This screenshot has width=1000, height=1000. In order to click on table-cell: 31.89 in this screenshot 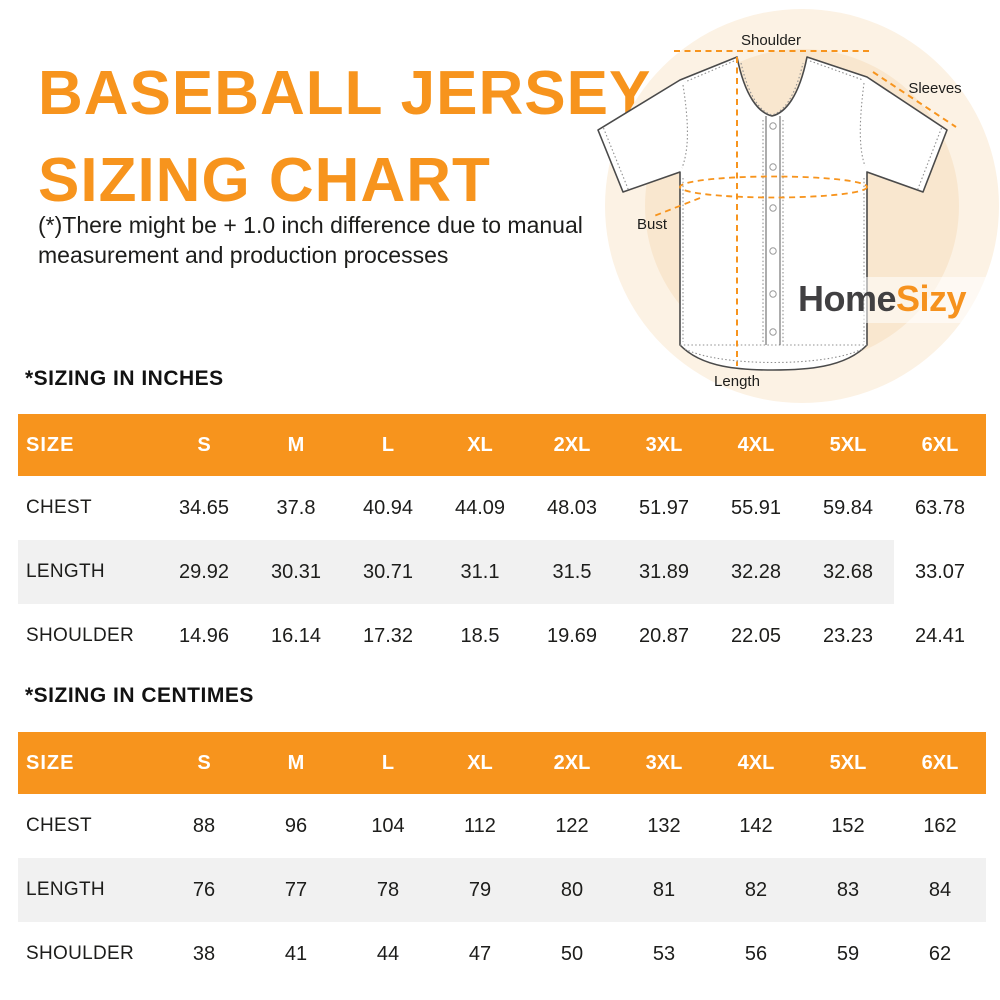, I will do `click(664, 572)`.